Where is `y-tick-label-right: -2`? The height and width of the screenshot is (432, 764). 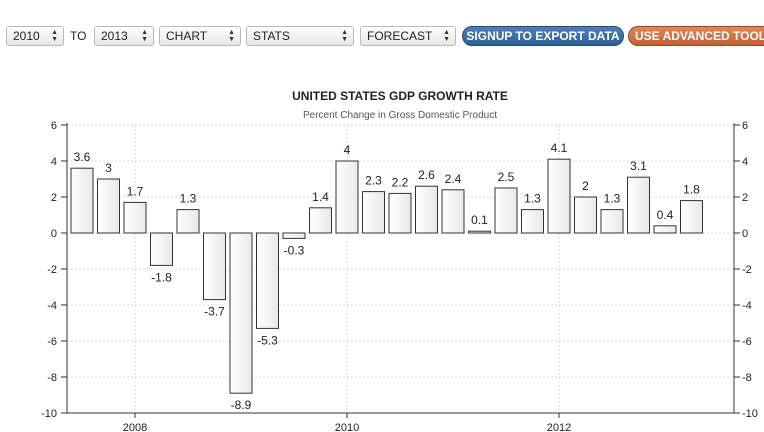 y-tick-label-right: -2 is located at coordinates (747, 270).